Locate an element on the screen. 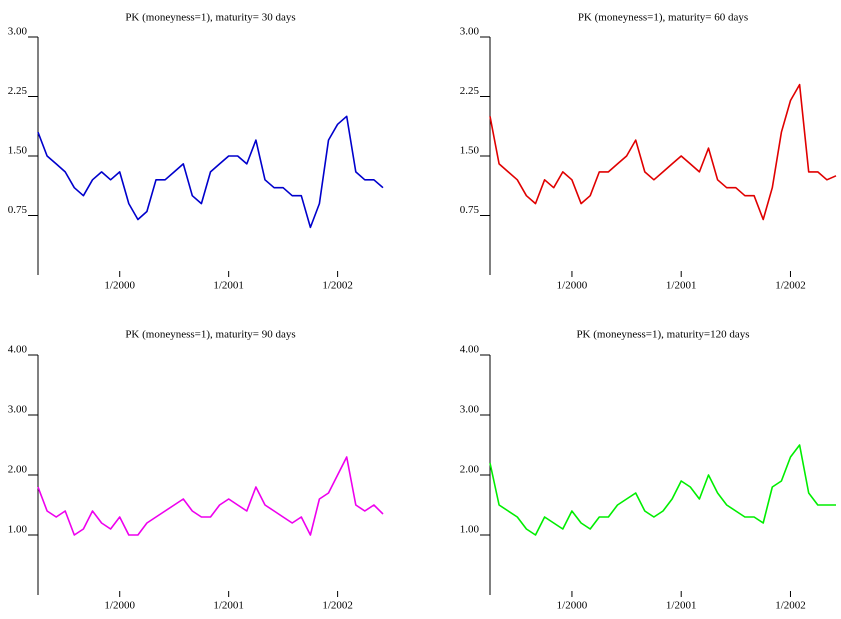 The image size is (841, 619). chart-title: PK (moneyness=1), maturity= 60 days is located at coordinates (663, 18).